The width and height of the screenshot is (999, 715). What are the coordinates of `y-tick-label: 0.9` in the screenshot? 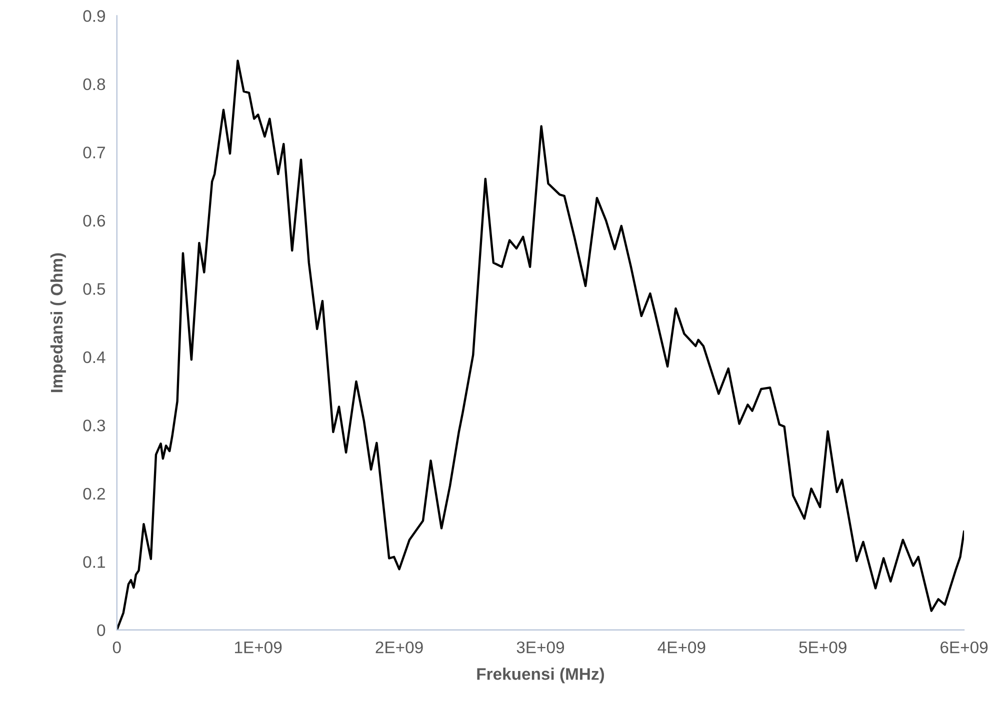 It's located at (94, 16).